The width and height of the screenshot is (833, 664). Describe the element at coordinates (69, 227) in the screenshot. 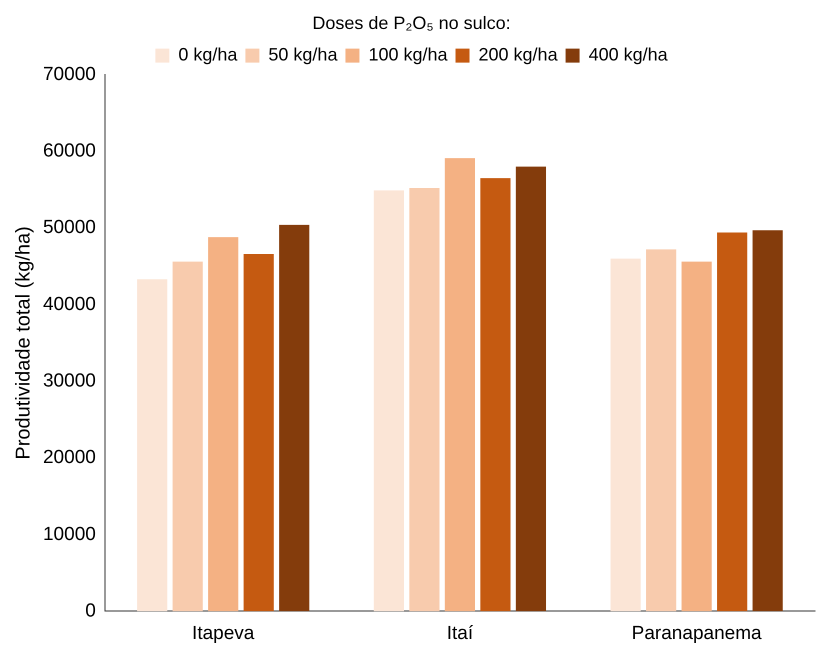

I see `y-tick-label: 50000` at that location.